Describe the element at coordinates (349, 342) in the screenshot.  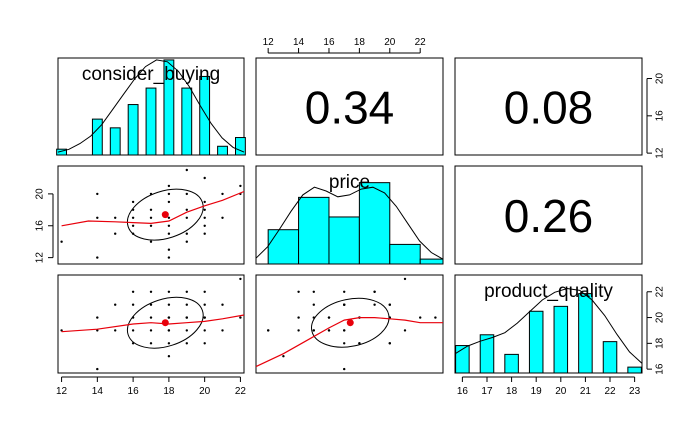
I see `loess-smooth-line` at that location.